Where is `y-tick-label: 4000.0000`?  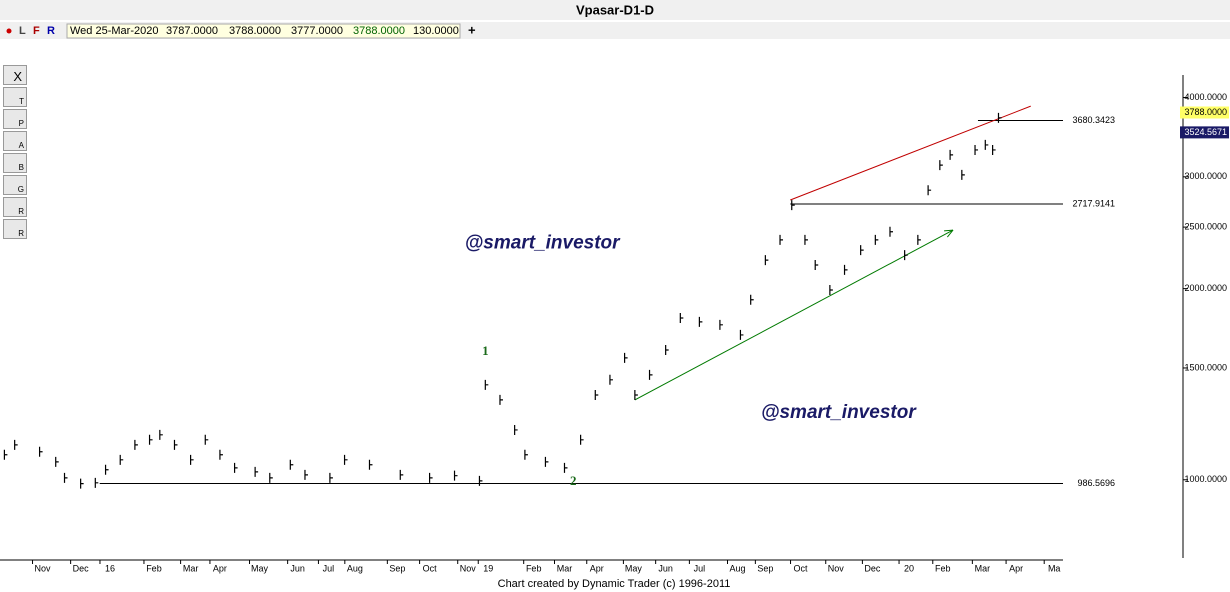 y-tick-label: 4000.0000 is located at coordinates (1205, 97).